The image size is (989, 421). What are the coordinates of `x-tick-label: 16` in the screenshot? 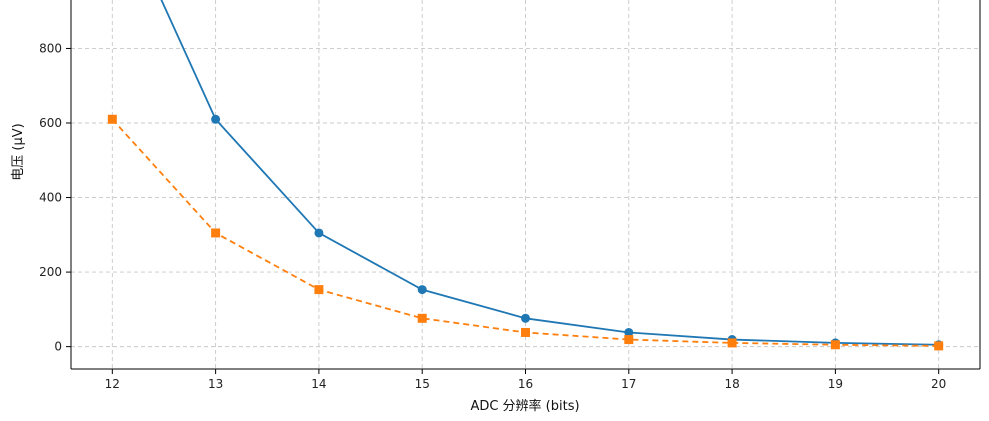 It's located at (525, 384).